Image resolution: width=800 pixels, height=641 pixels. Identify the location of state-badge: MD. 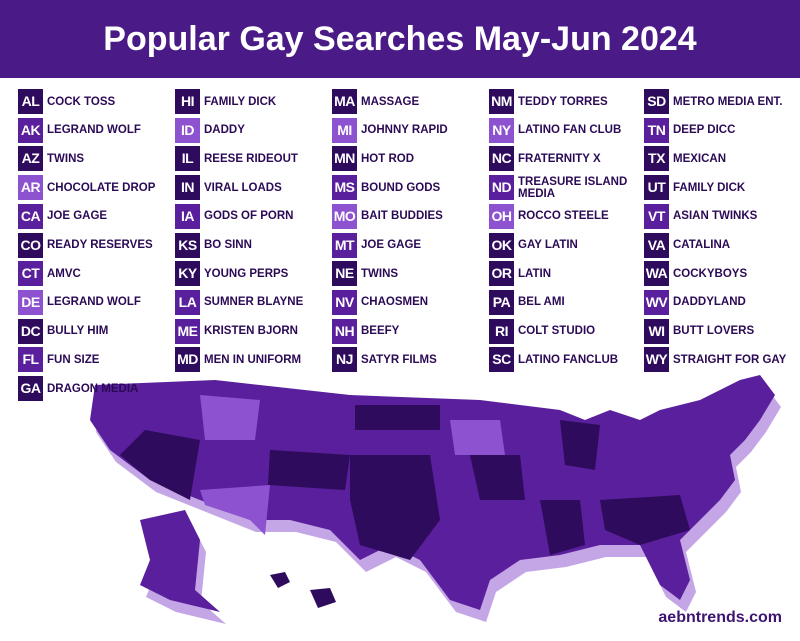
(187, 360).